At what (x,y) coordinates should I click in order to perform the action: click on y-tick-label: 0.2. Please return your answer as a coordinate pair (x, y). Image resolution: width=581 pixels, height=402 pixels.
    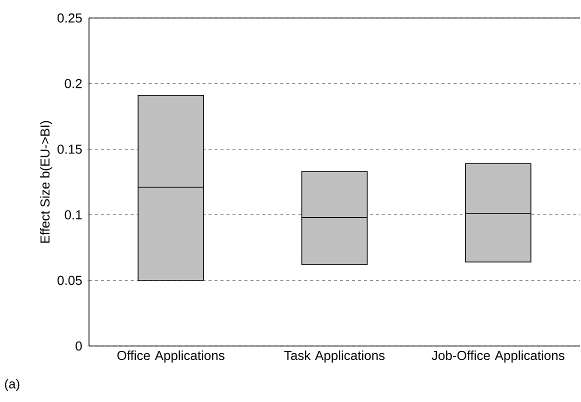
    Looking at the image, I should click on (73, 83).